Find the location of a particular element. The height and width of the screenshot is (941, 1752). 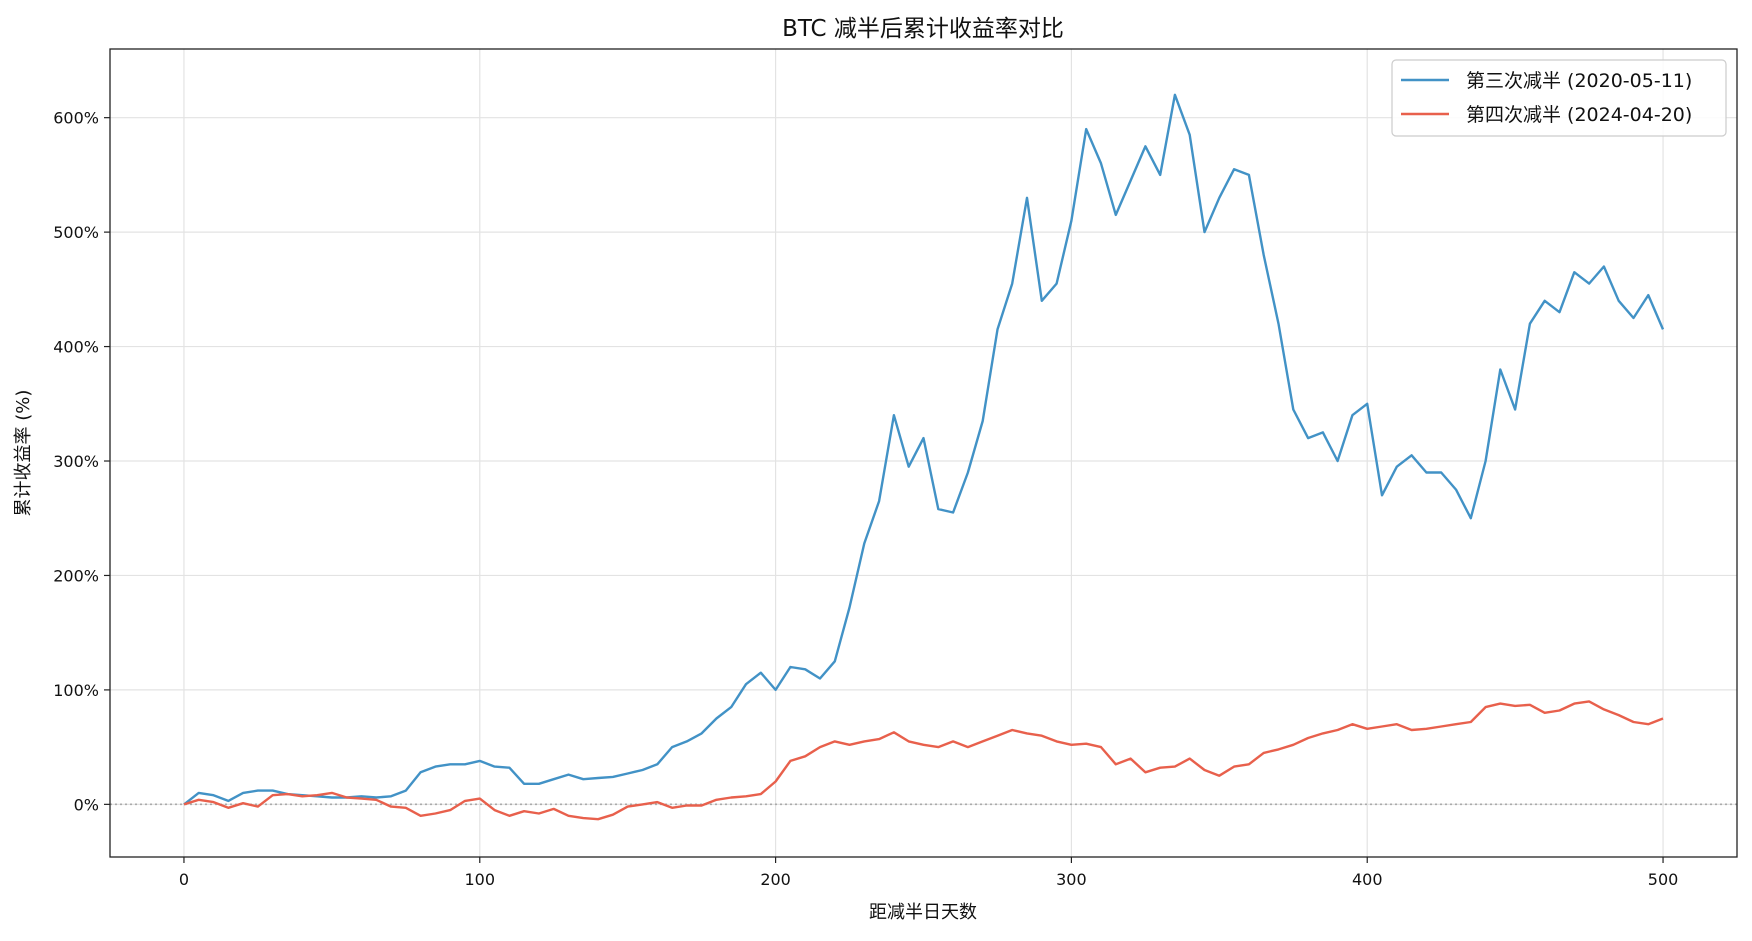

legend: 第三次减半 (2020-05-11) 第四次减半 (2024-04-20) is located at coordinates (1559, 98).